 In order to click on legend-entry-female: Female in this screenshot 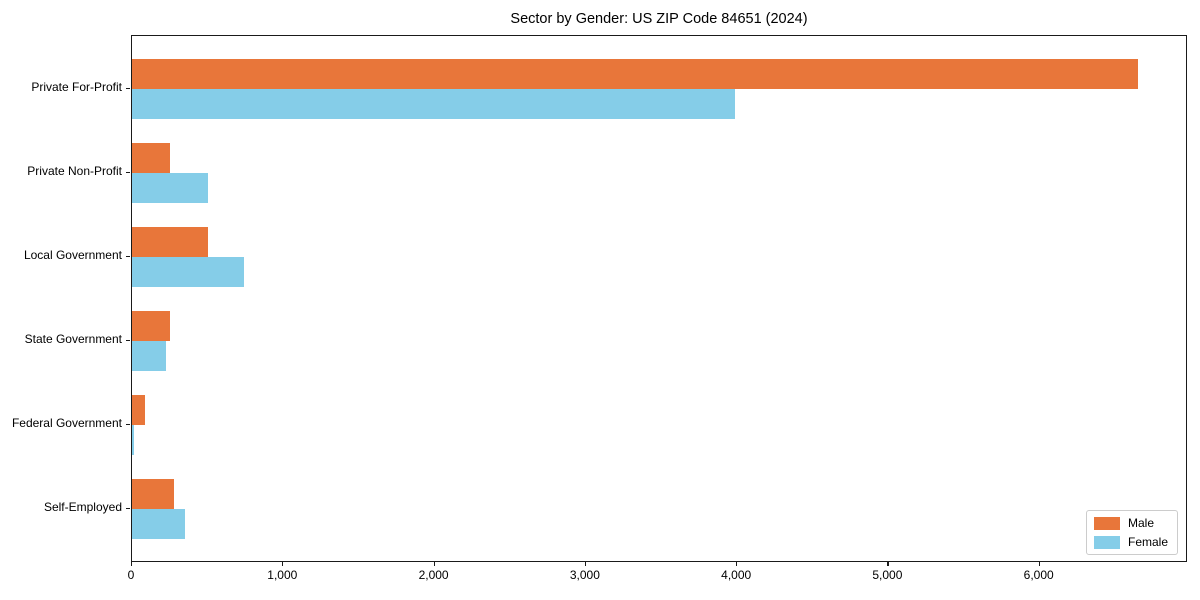, I will do `click(1130, 542)`.